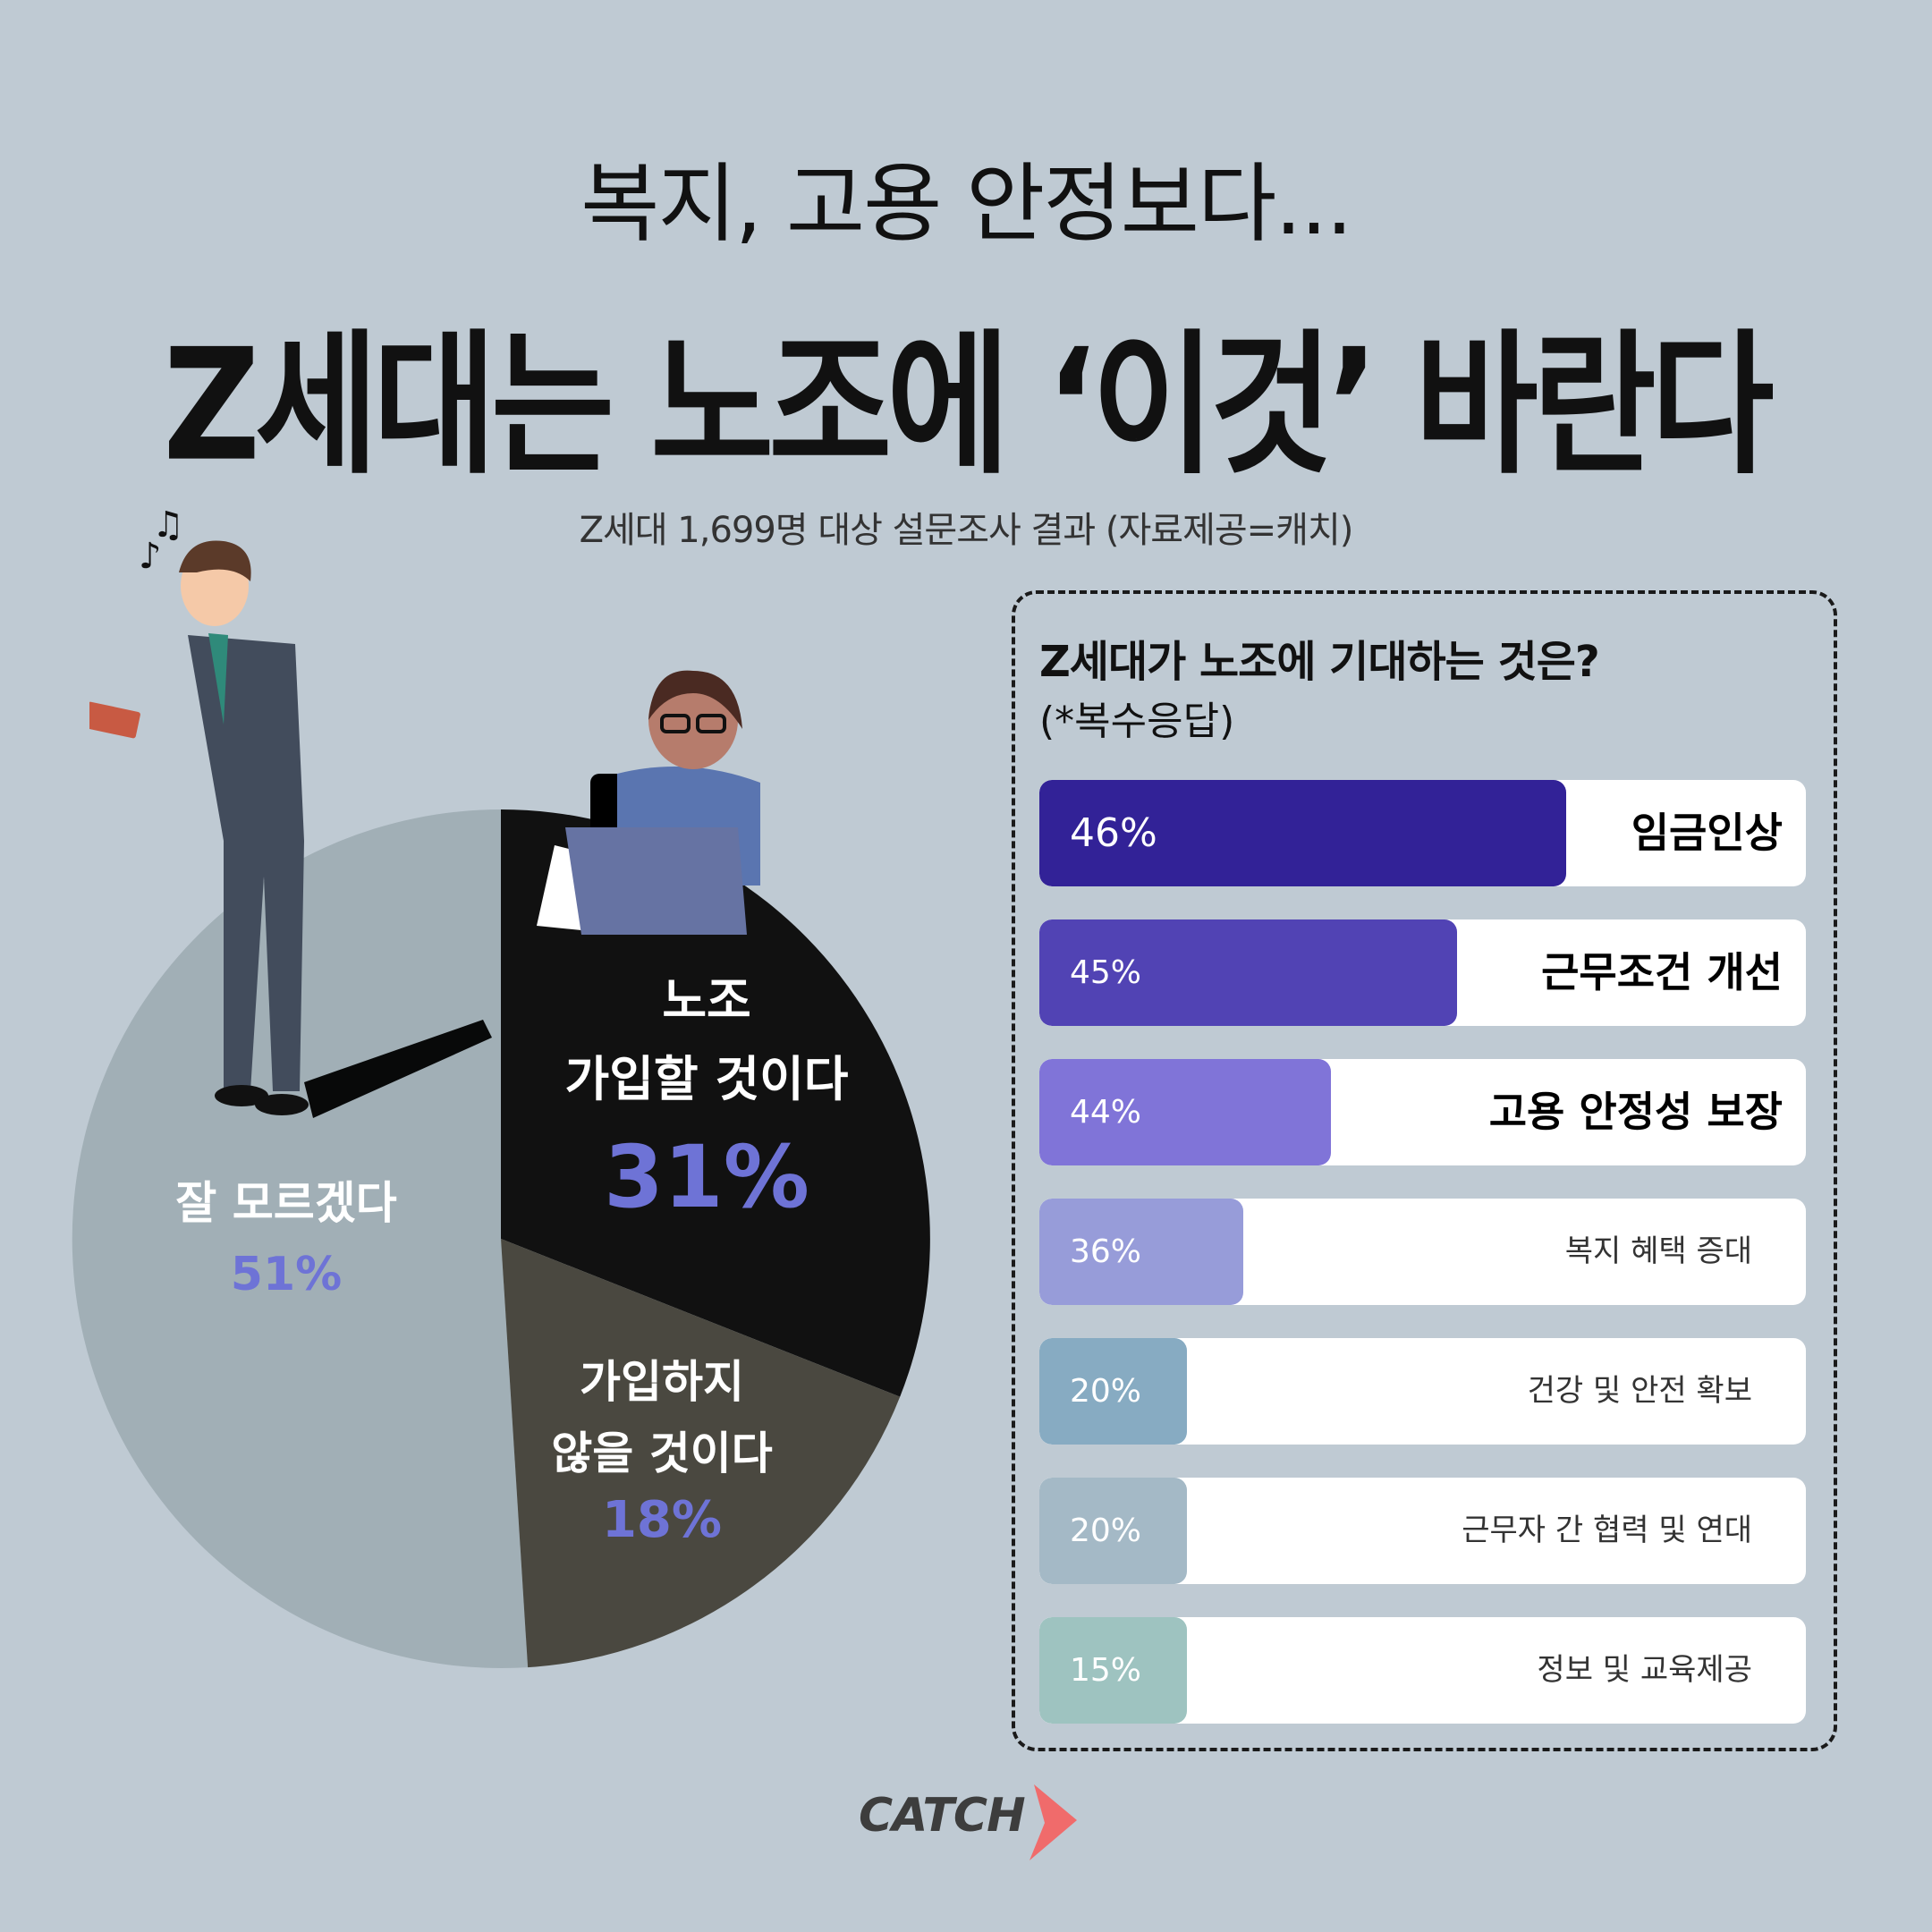  I want to click on pie-percent-will-join: 31%, so click(706, 1177).